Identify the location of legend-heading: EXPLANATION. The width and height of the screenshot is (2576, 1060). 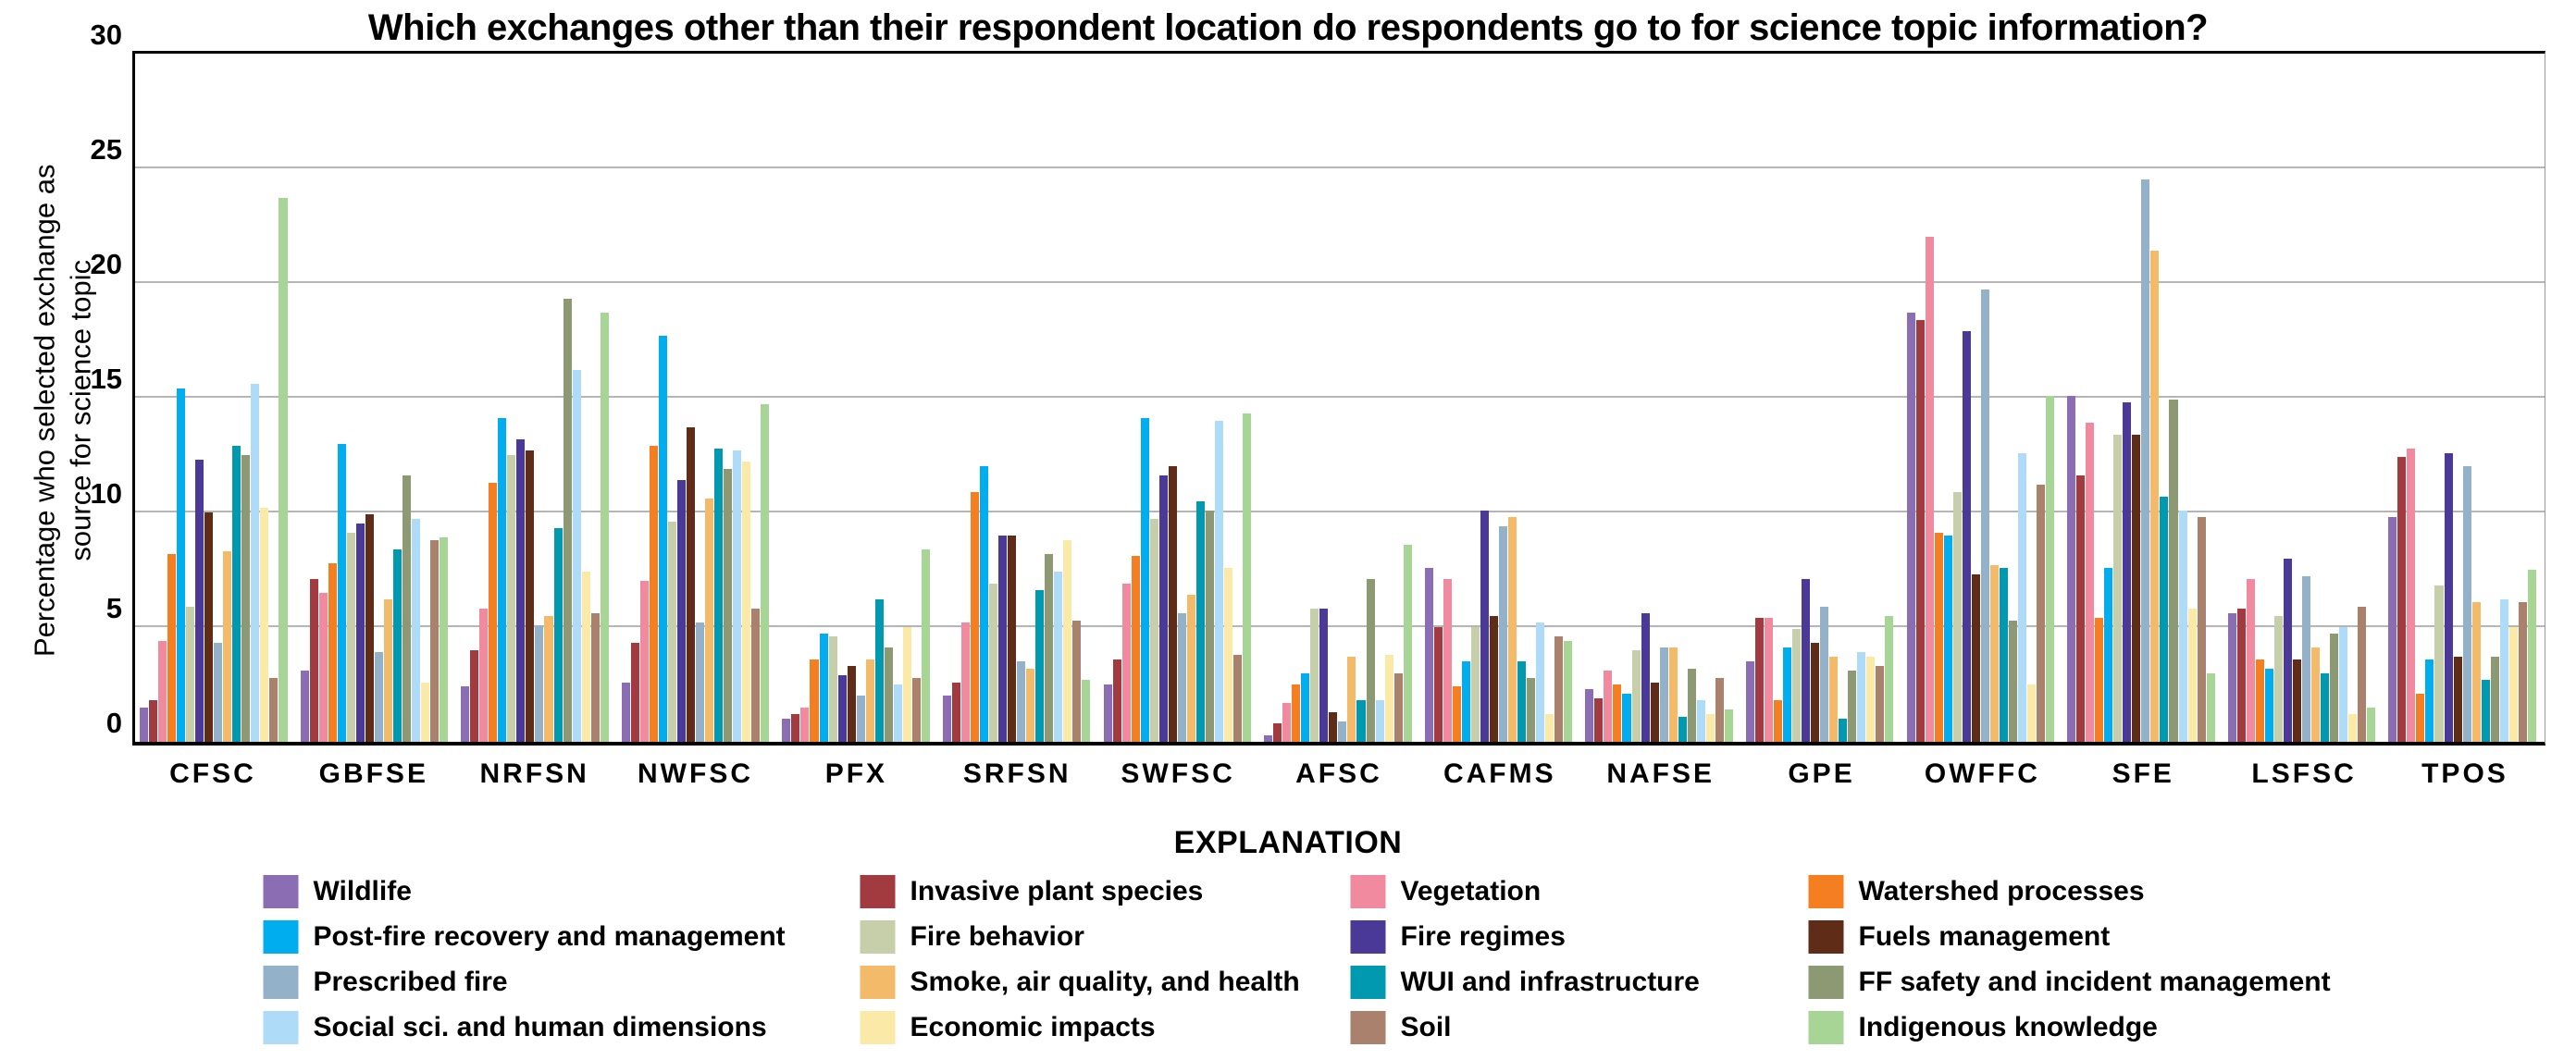
(1288, 843).